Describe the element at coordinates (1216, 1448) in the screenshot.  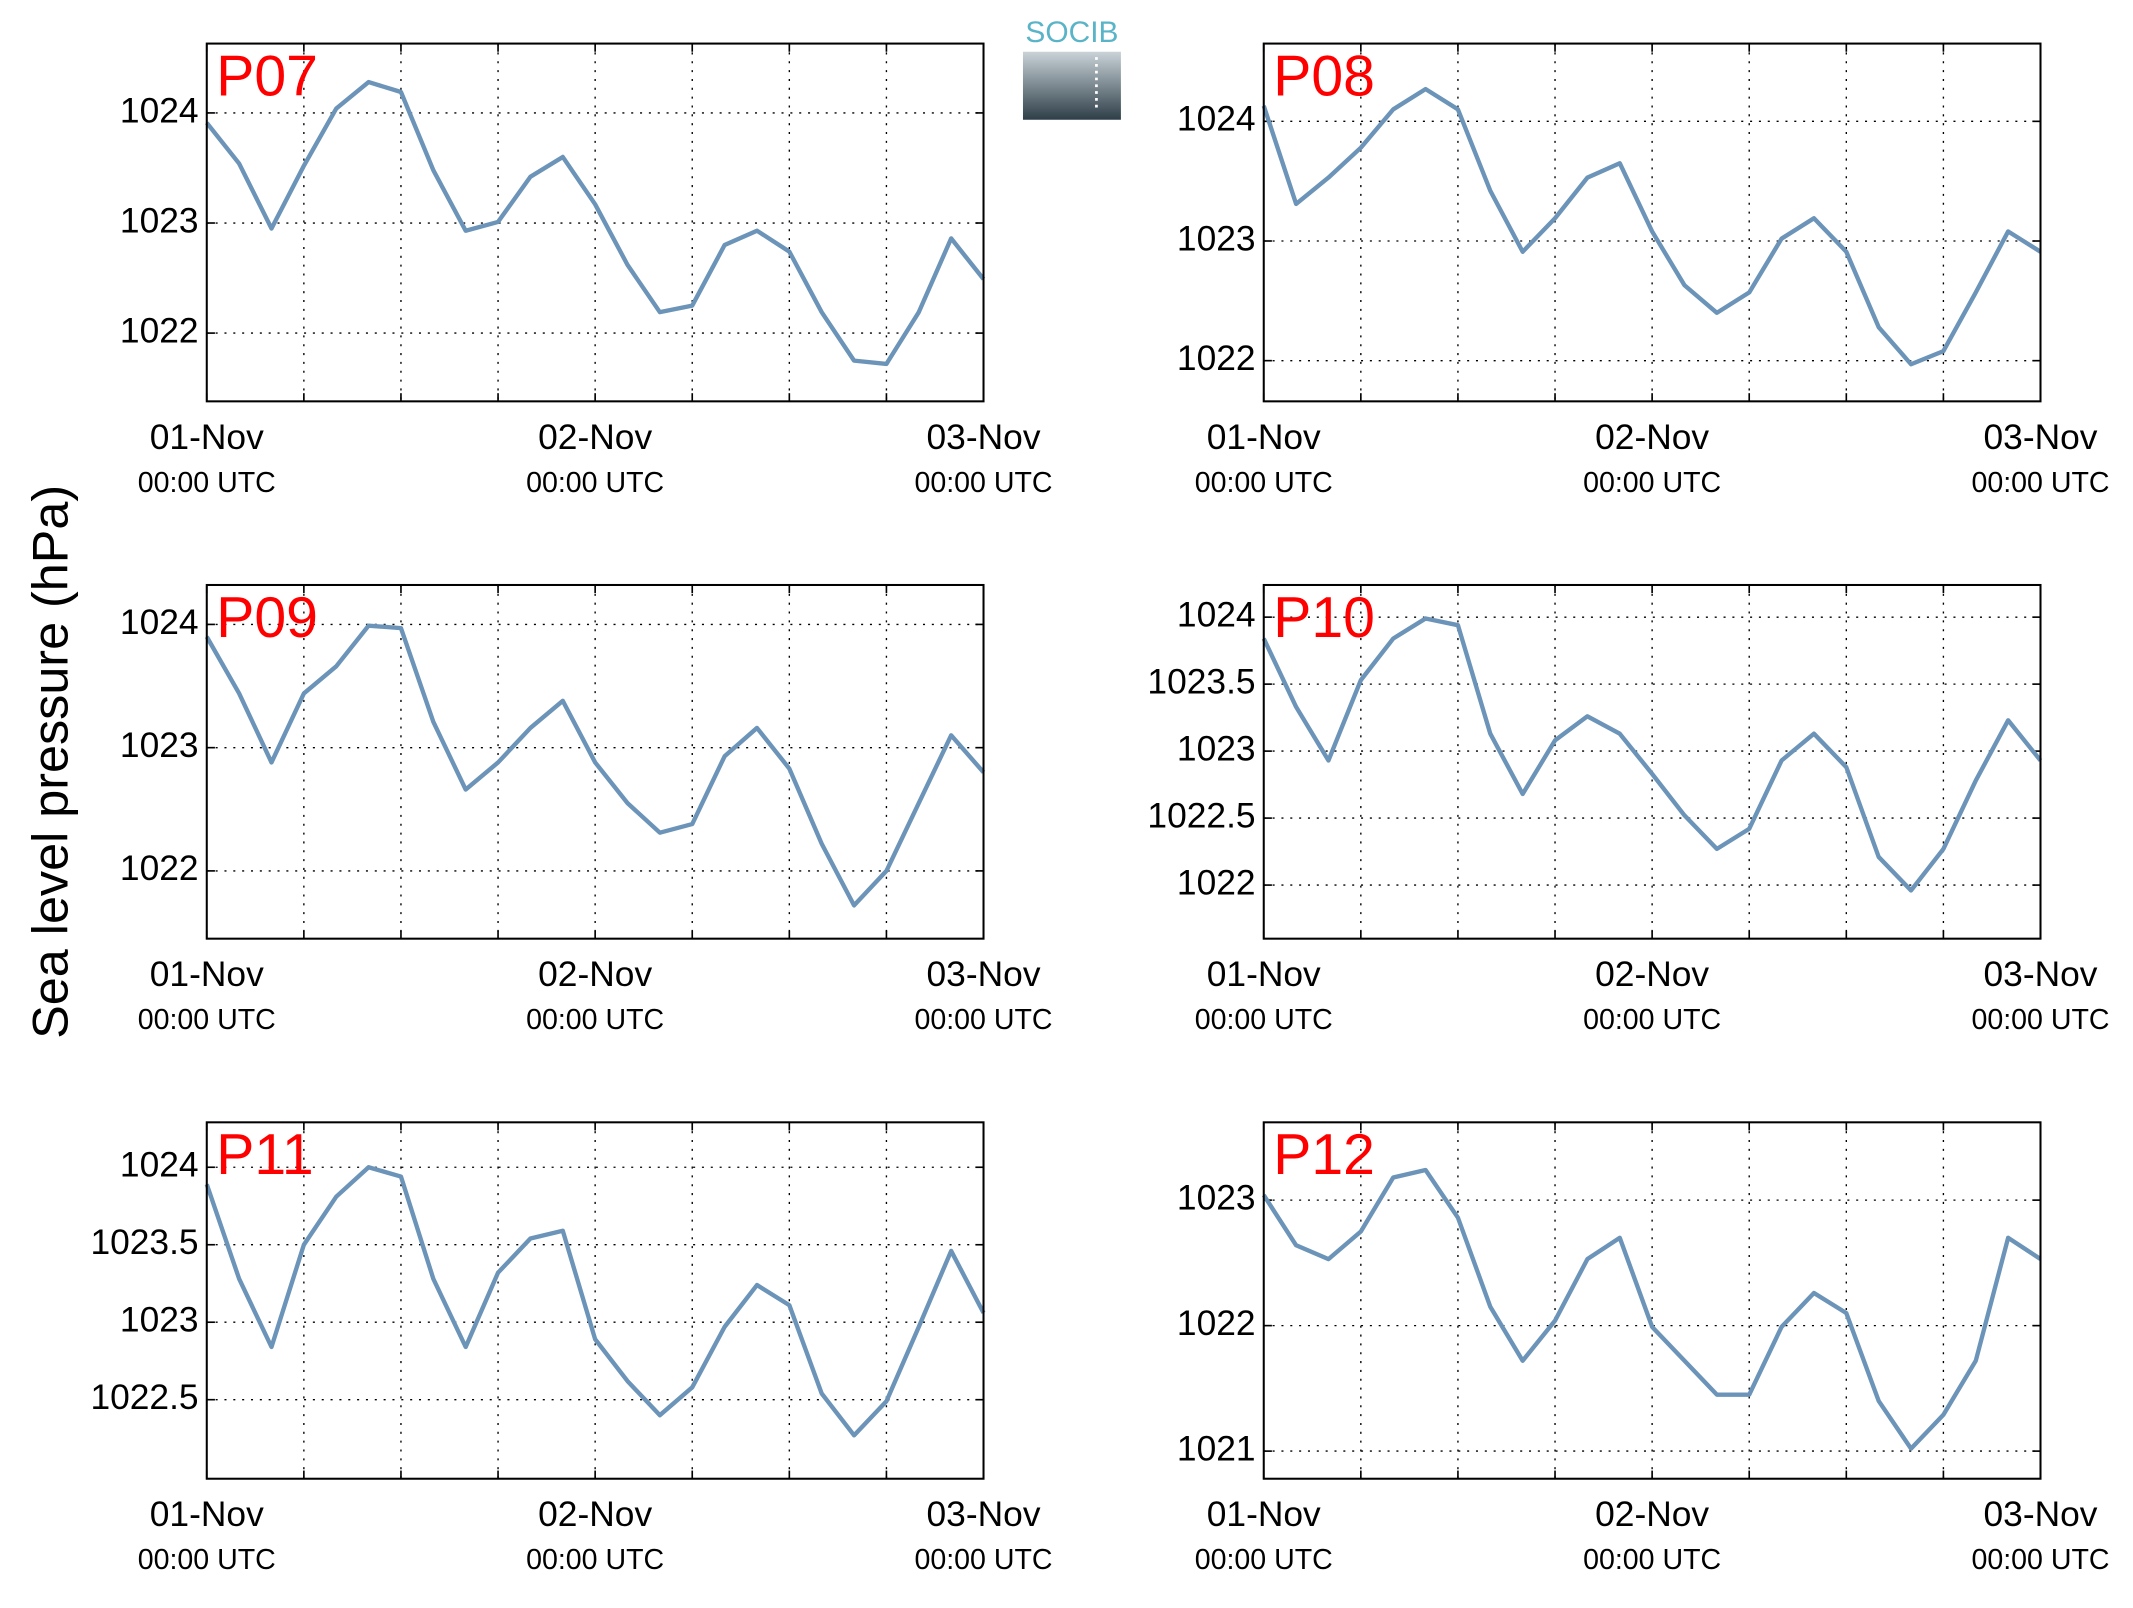
I see `y-tick-label: 1021` at that location.